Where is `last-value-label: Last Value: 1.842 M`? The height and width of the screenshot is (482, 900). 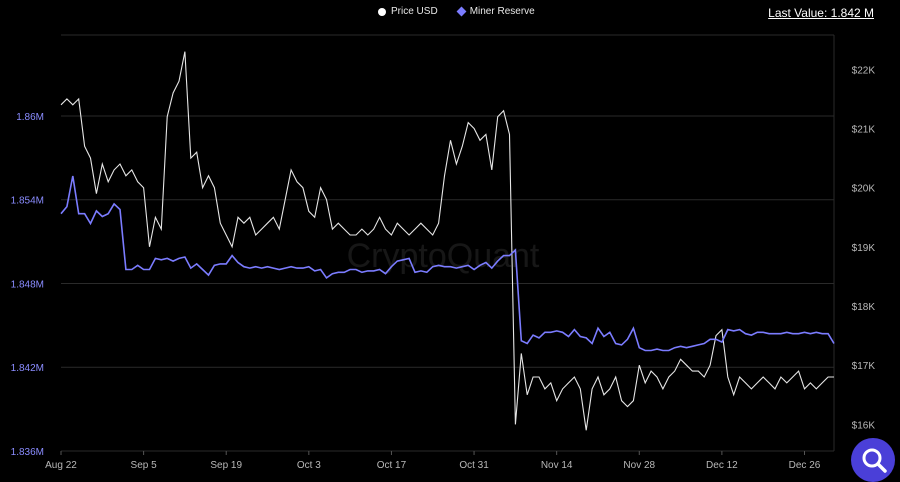
last-value-label: Last Value: 1.842 M is located at coordinates (821, 13).